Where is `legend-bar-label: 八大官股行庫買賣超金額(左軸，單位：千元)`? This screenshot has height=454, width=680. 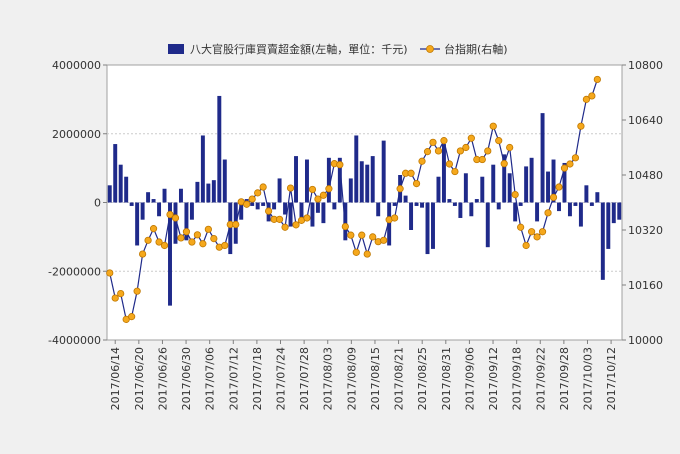
legend-bar-label: 八大官股行庫買賣超金額(左軸，單位：千元) is located at coordinates (299, 49).